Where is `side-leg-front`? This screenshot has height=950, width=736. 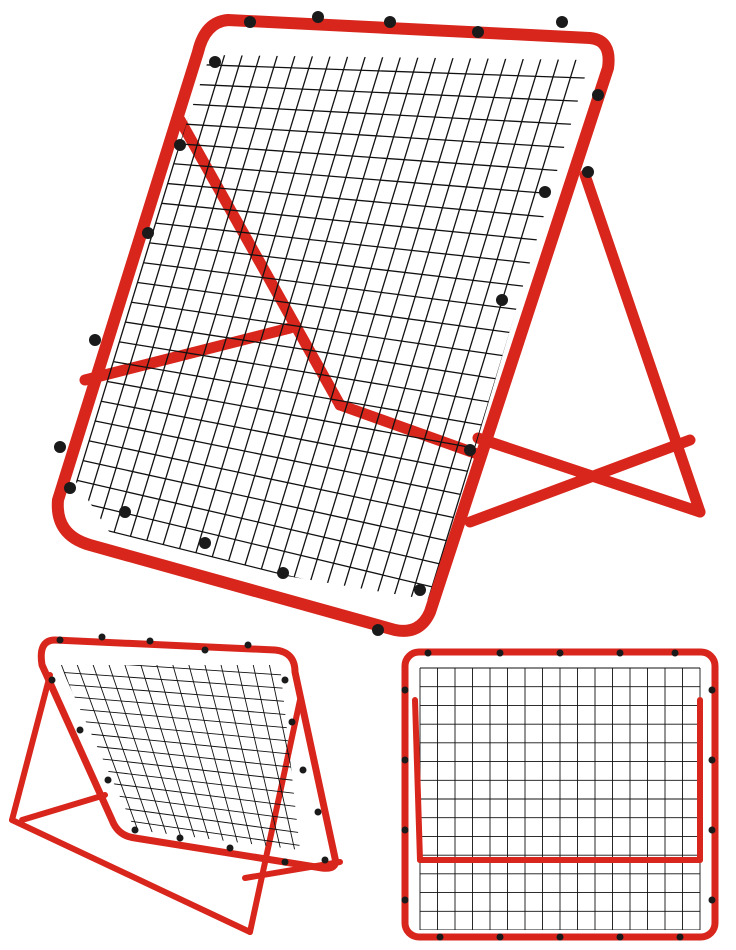 side-leg-front is located at coordinates (275, 816).